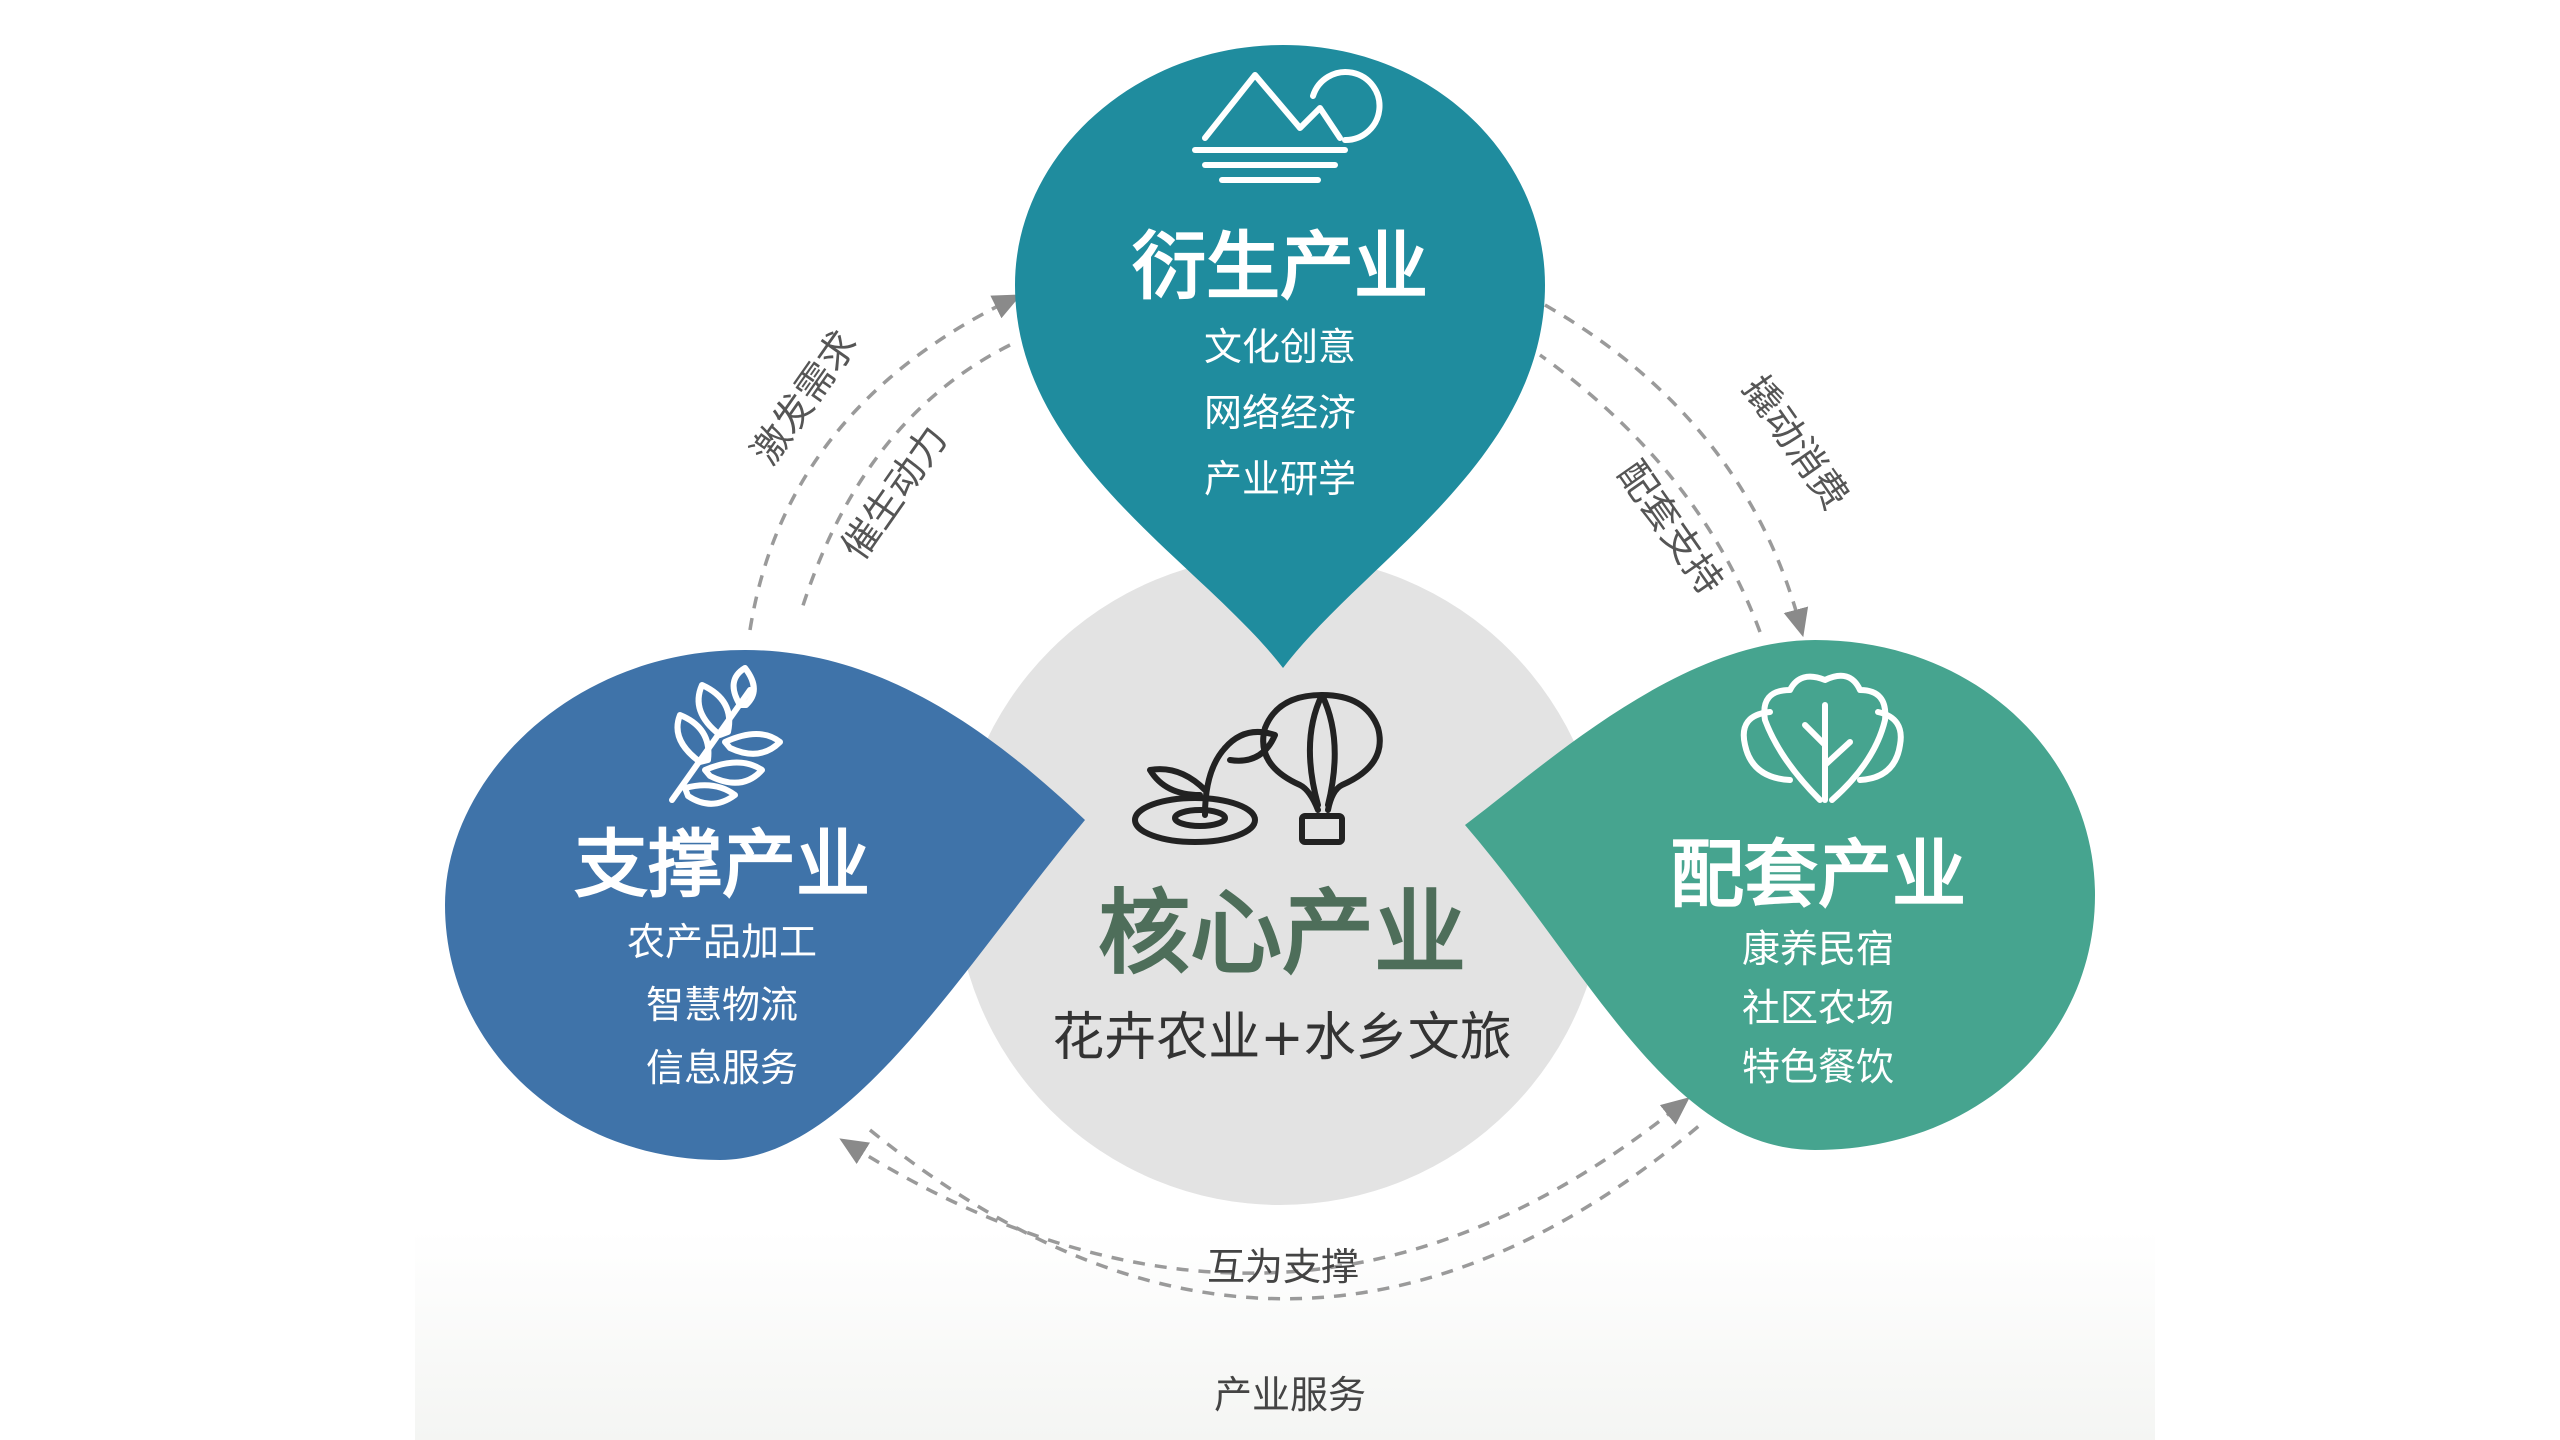 The image size is (2560, 1440). I want to click on arc-left-outer, so click(885, 462).